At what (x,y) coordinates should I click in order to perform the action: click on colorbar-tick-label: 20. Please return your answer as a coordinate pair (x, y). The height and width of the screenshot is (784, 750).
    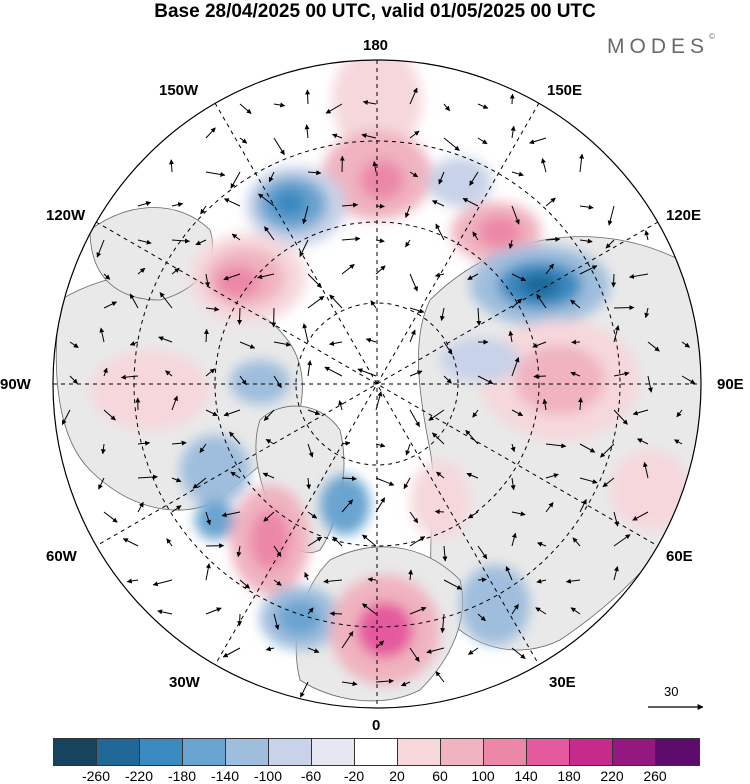
    Looking at the image, I should click on (397, 776).